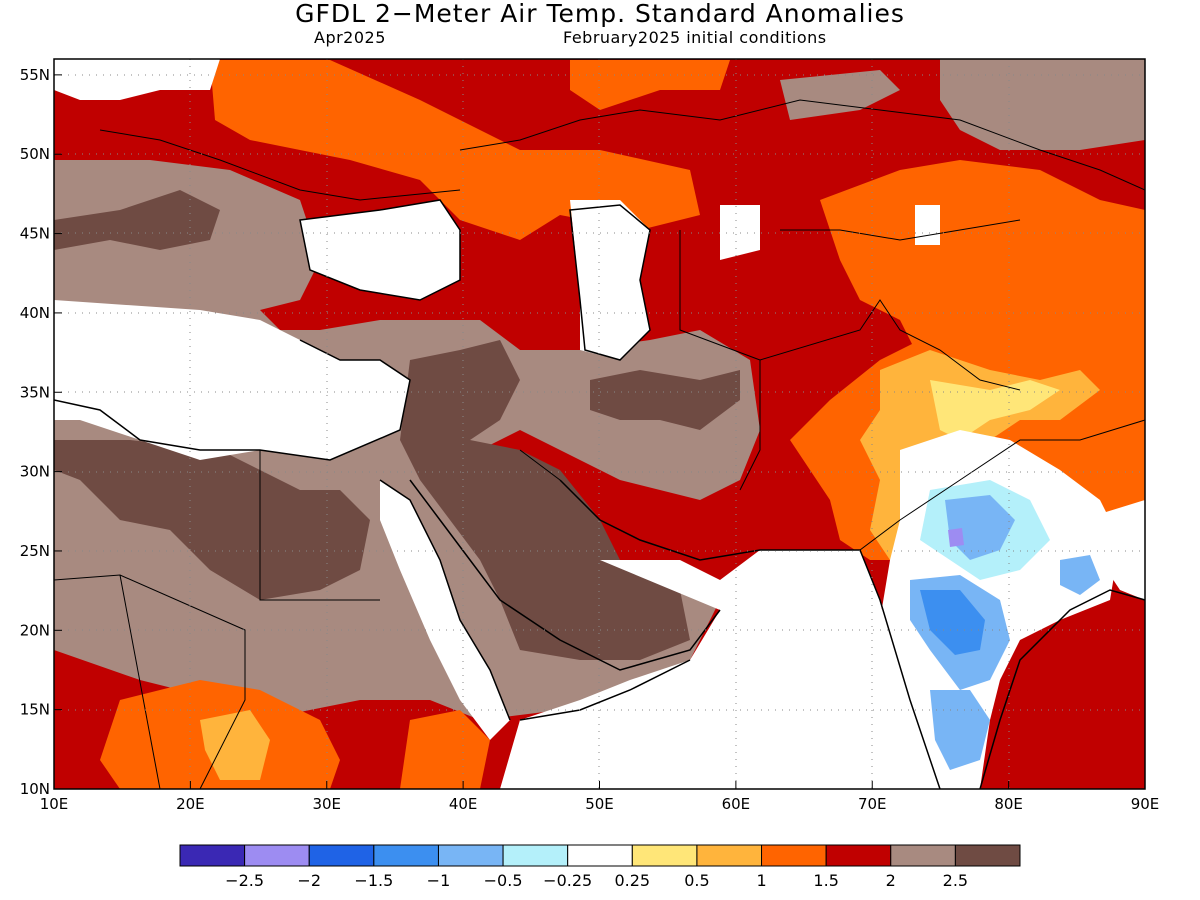  I want to click on colorbar-label: −1.5, so click(373, 880).